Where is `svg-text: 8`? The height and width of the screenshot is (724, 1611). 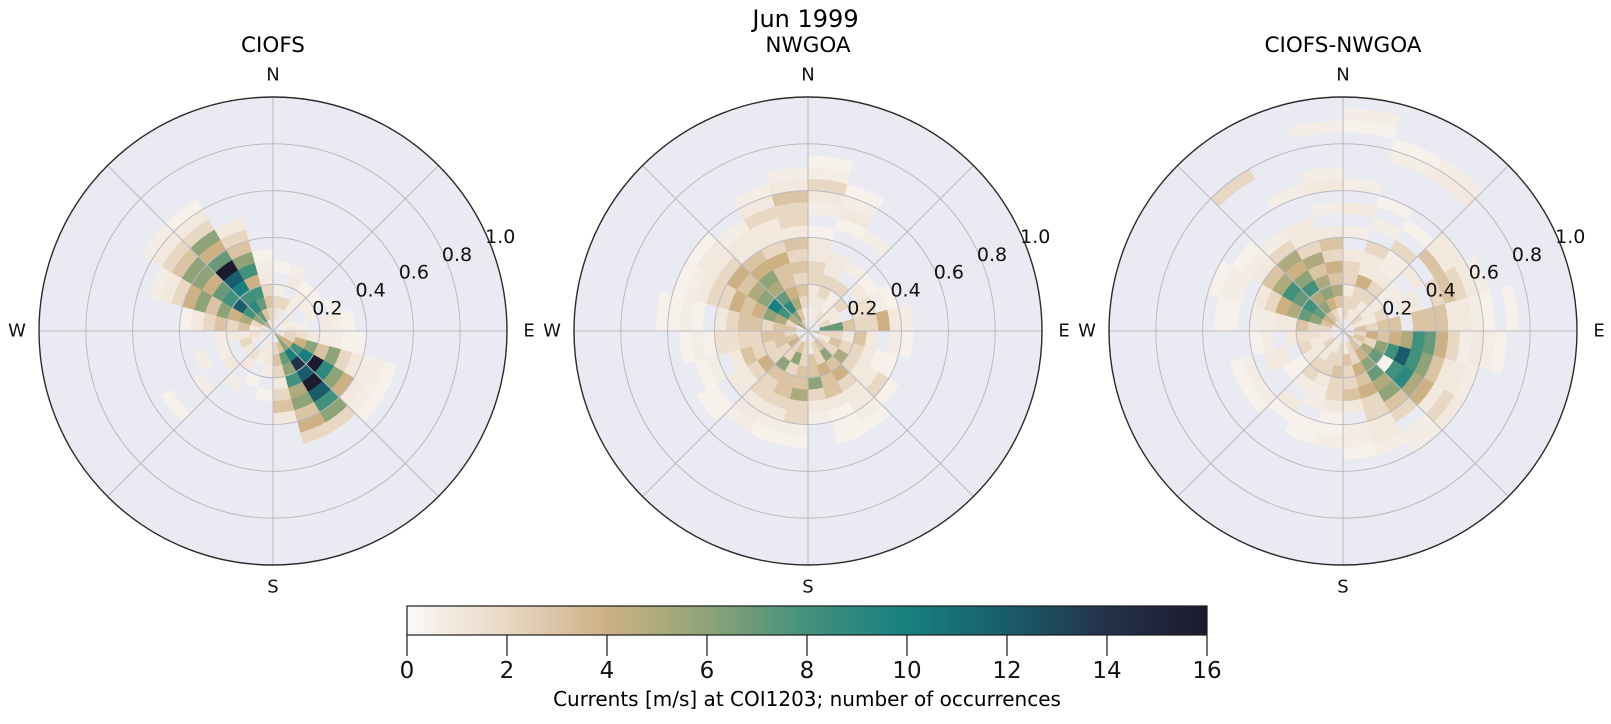 svg-text: 8 is located at coordinates (807, 671).